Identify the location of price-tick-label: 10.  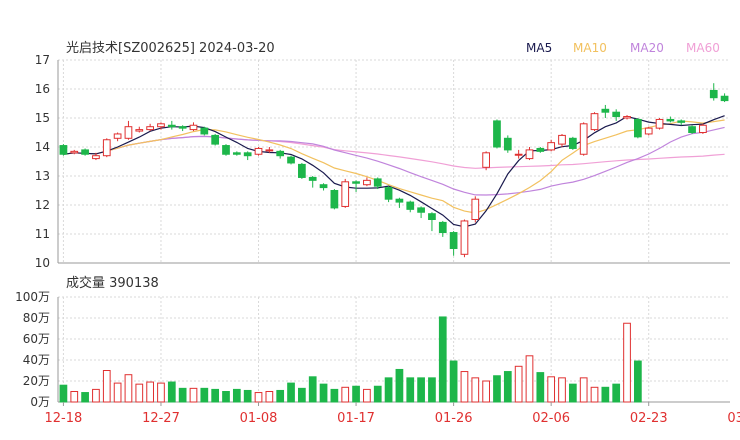
(42, 263).